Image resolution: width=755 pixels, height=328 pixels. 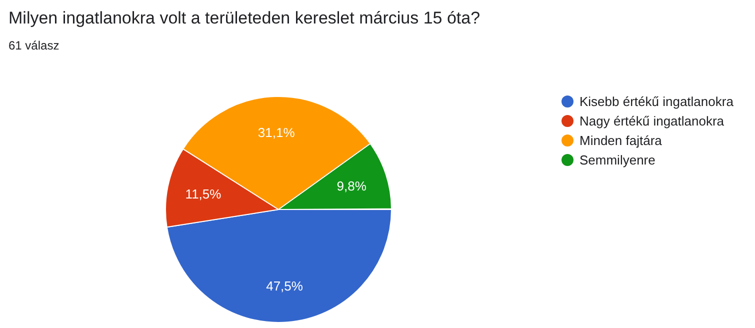 I want to click on data-label: 31,1%, so click(x=277, y=132).